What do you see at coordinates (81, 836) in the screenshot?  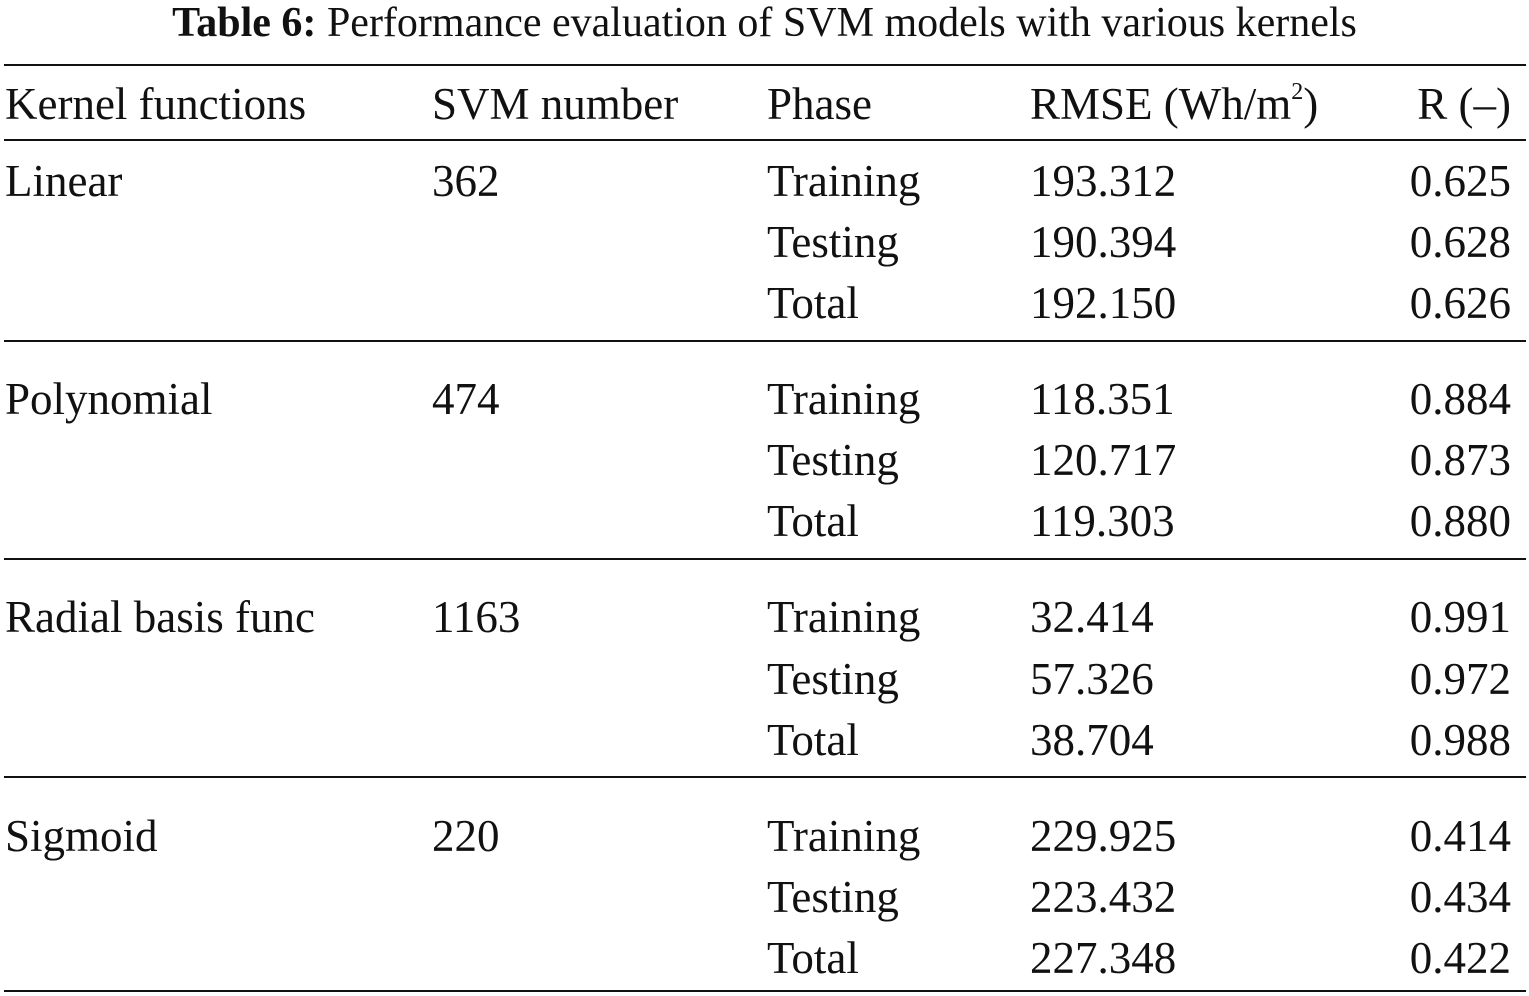 I see `kernel-name: Sigmoid` at bounding box center [81, 836].